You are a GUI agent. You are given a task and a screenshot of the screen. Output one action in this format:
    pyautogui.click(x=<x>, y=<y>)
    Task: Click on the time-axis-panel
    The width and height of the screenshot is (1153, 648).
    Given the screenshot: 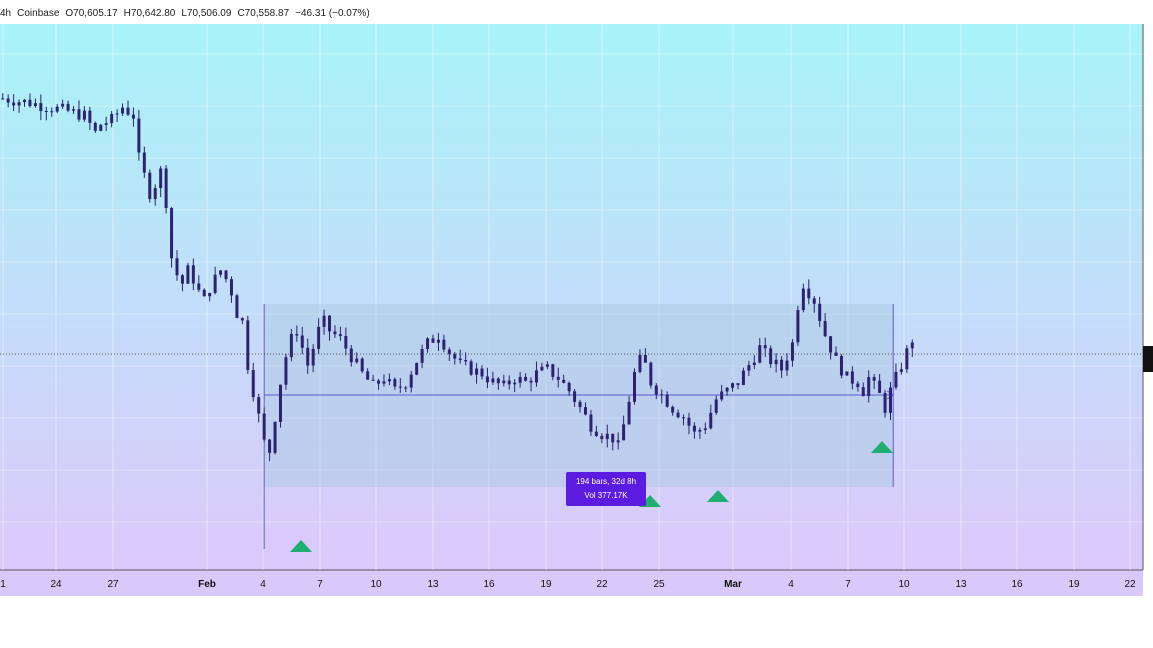 What is the action you would take?
    pyautogui.click(x=571, y=583)
    